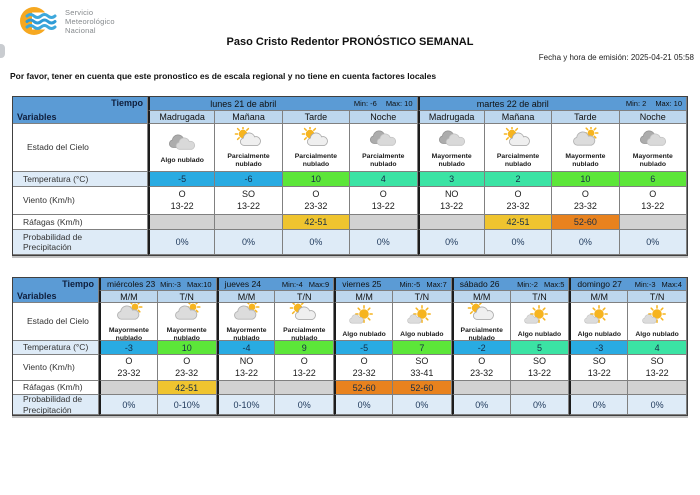 Image resolution: width=700 pixels, height=495 pixels. What do you see at coordinates (527, 284) in the screenshot?
I see `day-min: Min:-2` at bounding box center [527, 284].